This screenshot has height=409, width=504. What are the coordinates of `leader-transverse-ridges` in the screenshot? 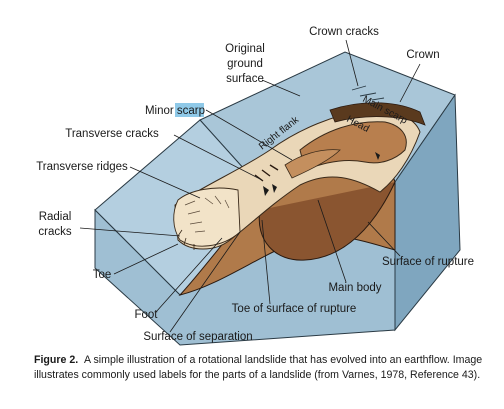 It's located at (165, 182).